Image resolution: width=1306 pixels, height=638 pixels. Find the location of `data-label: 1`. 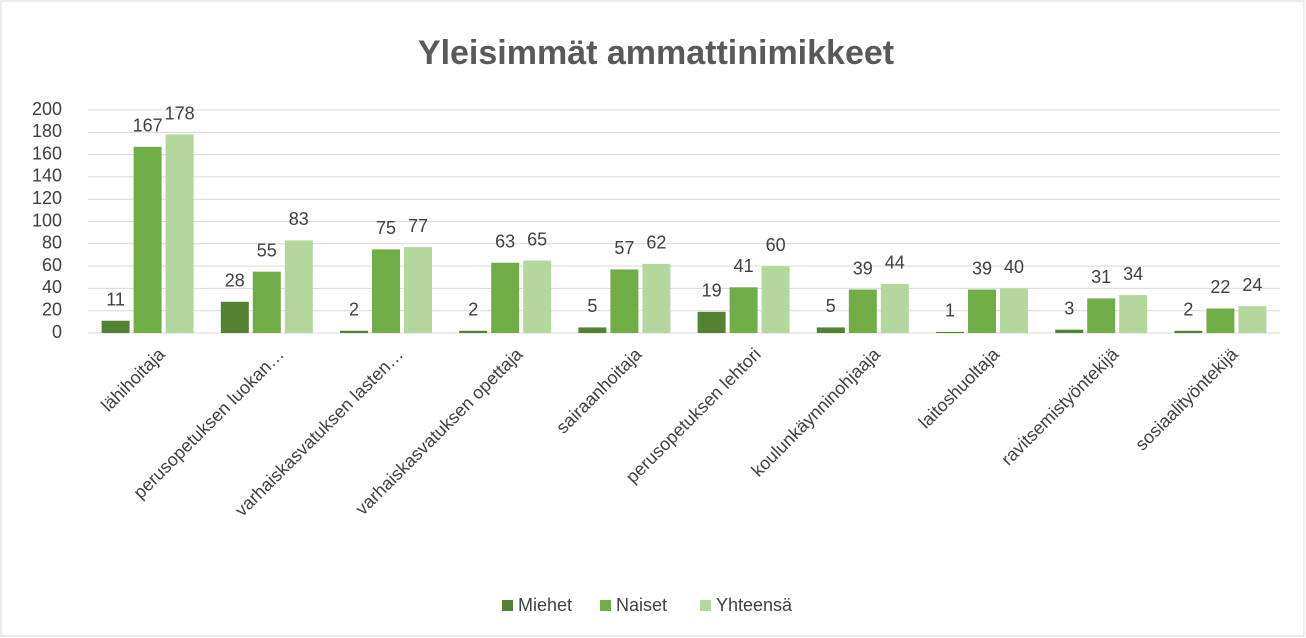

data-label: 1 is located at coordinates (950, 311).